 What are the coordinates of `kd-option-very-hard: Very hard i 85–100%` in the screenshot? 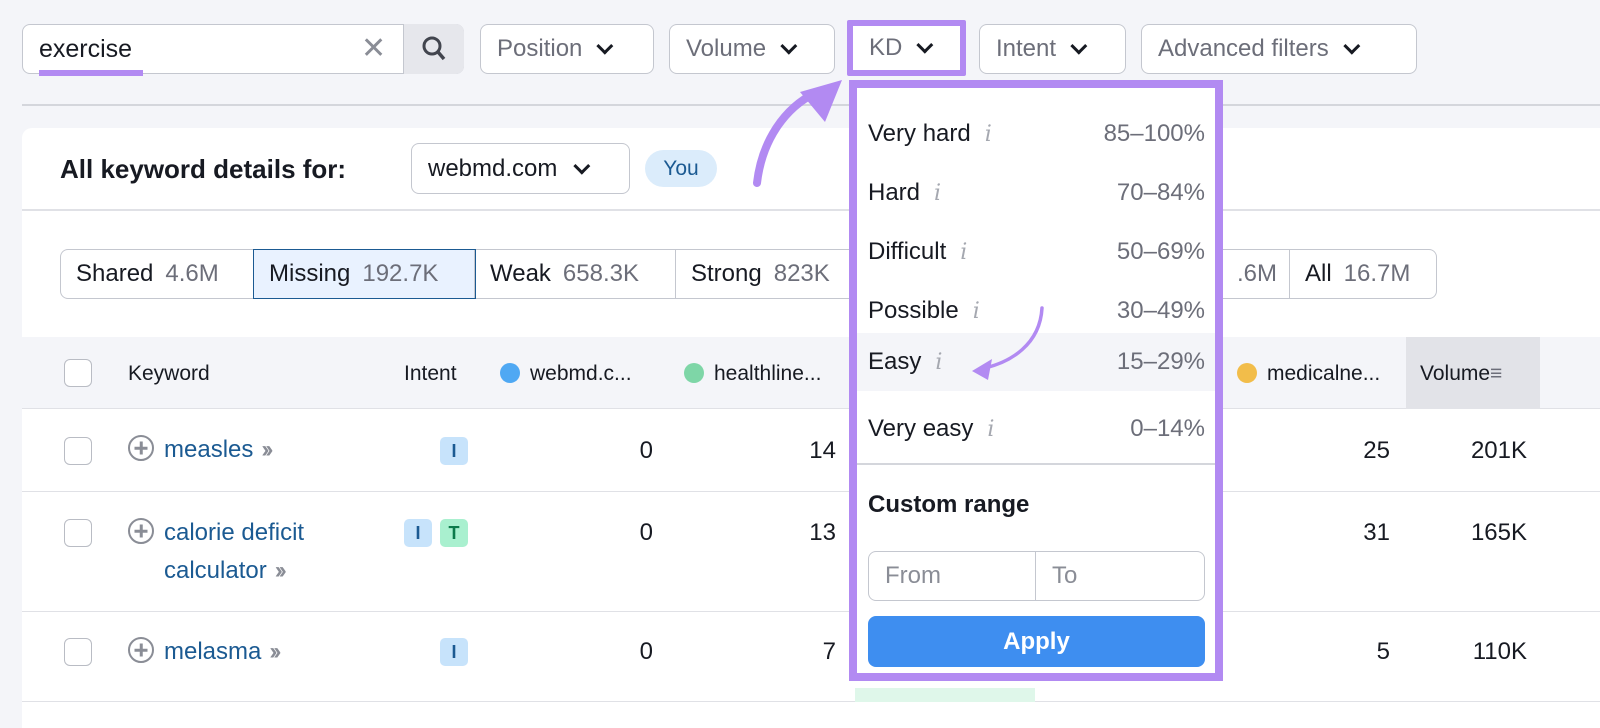 It's located at (1036, 134).